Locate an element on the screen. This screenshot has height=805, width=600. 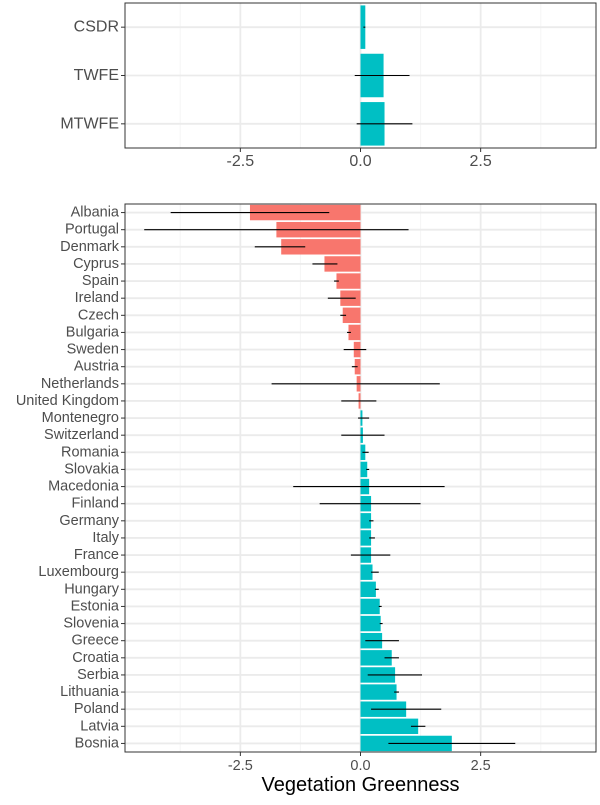
country-label: Poland is located at coordinates (96, 709).